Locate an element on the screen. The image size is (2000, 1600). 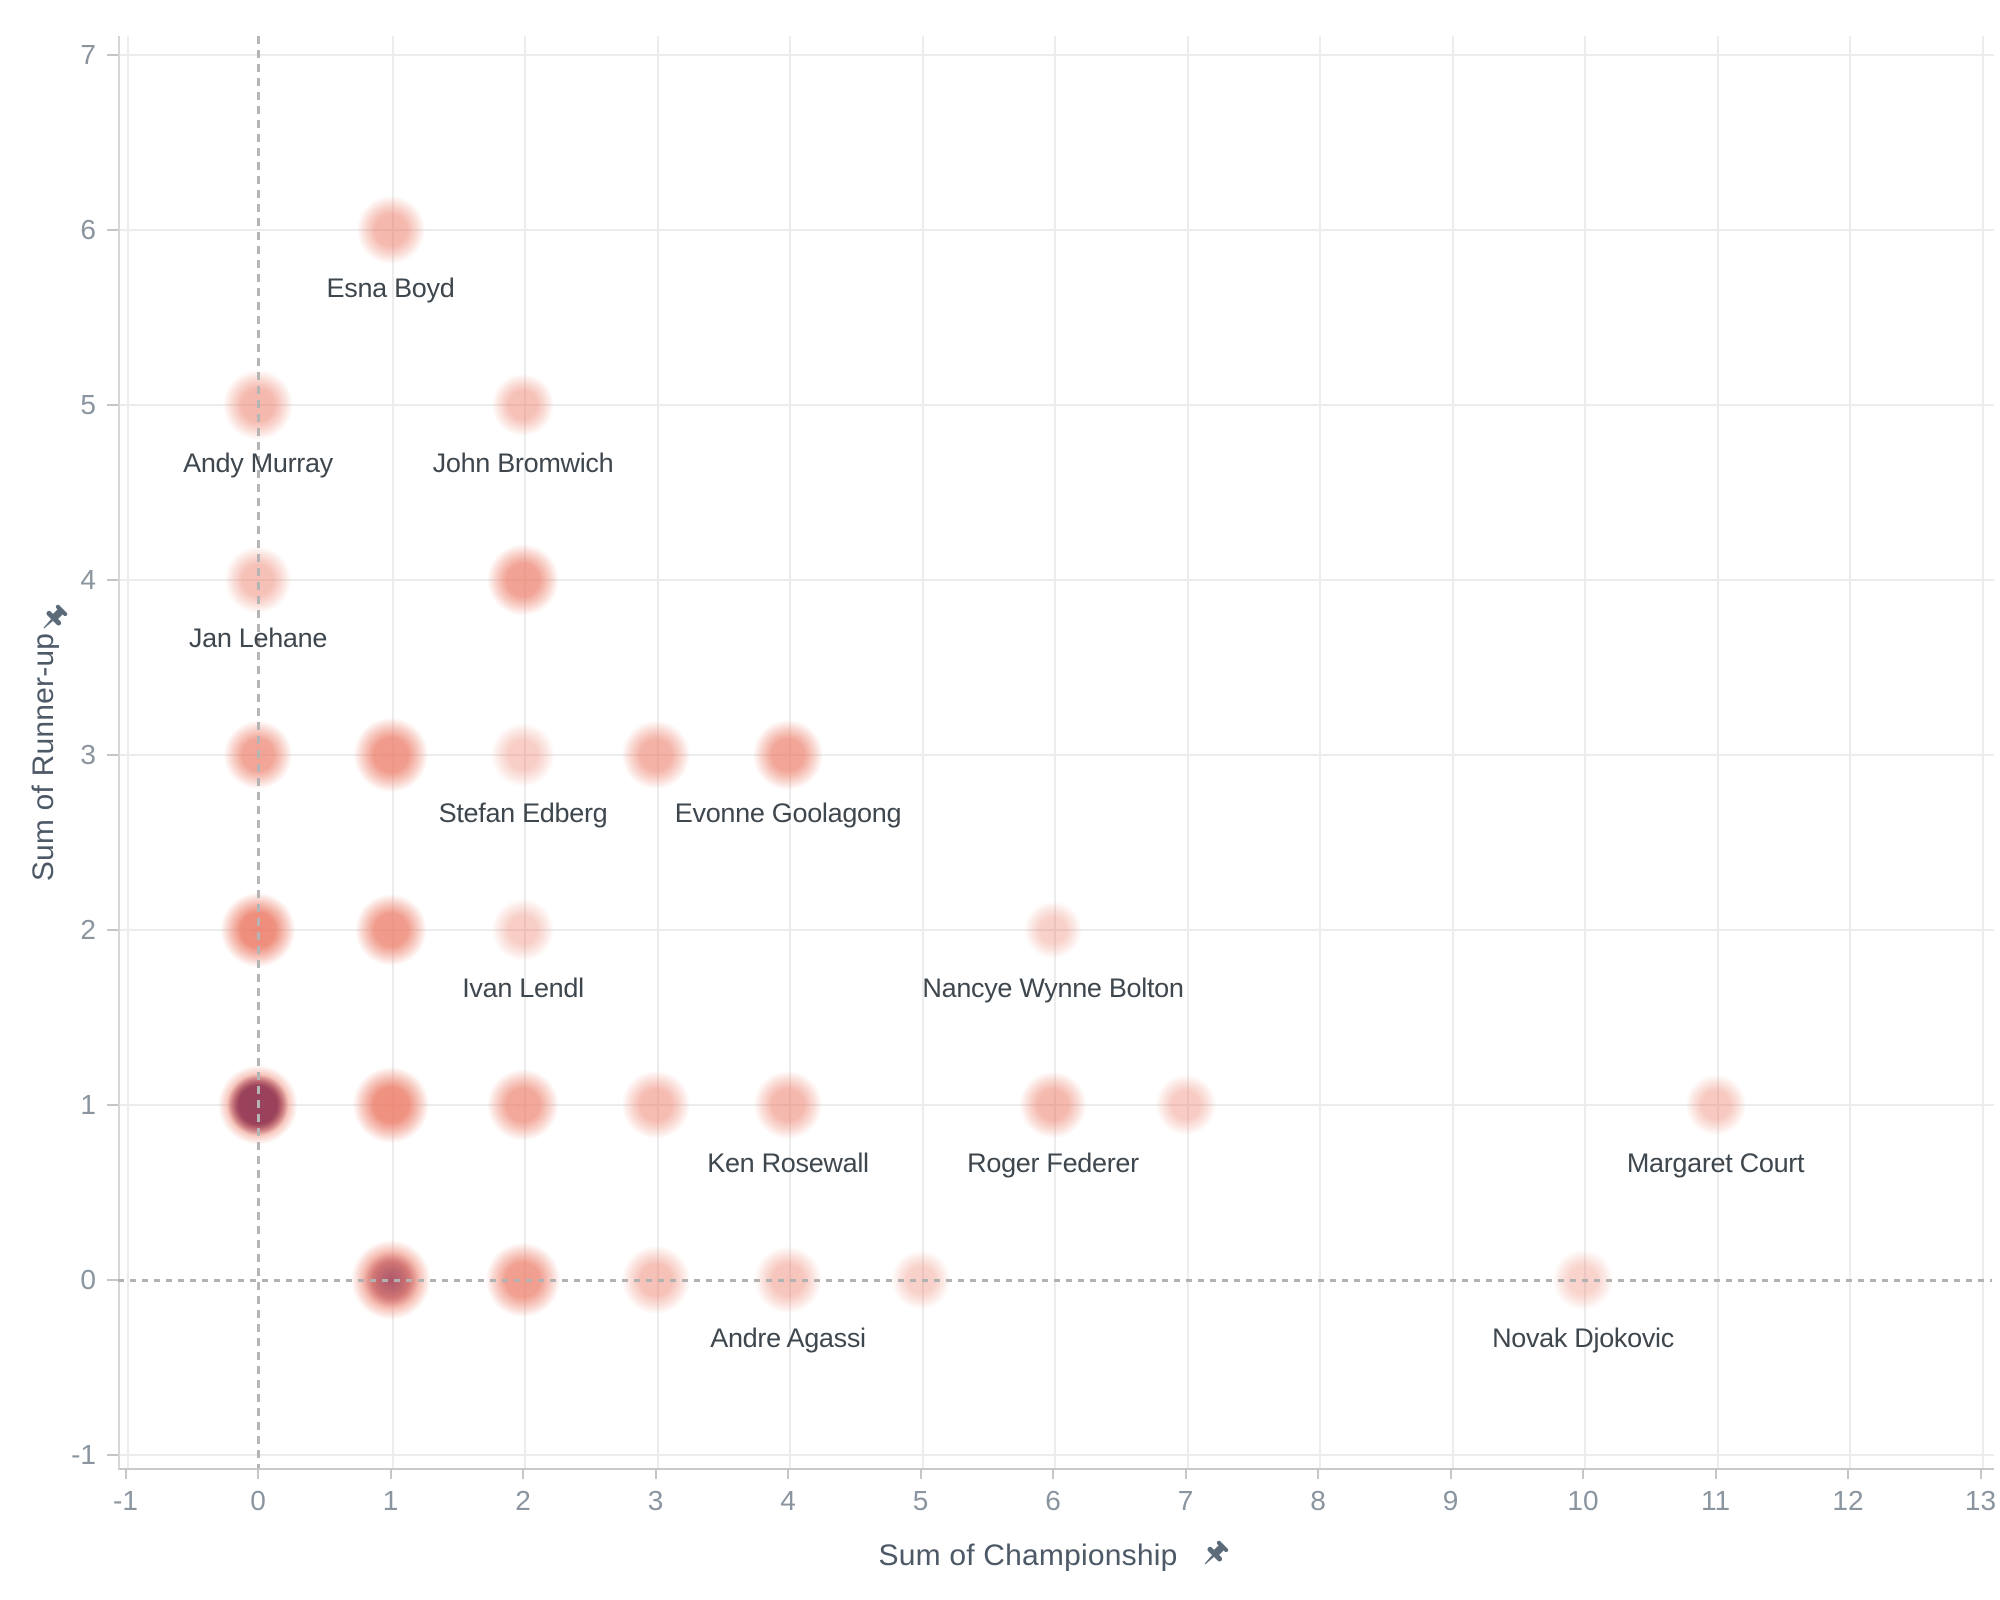
mark-label: Stefan Edberg is located at coordinates (523, 813).